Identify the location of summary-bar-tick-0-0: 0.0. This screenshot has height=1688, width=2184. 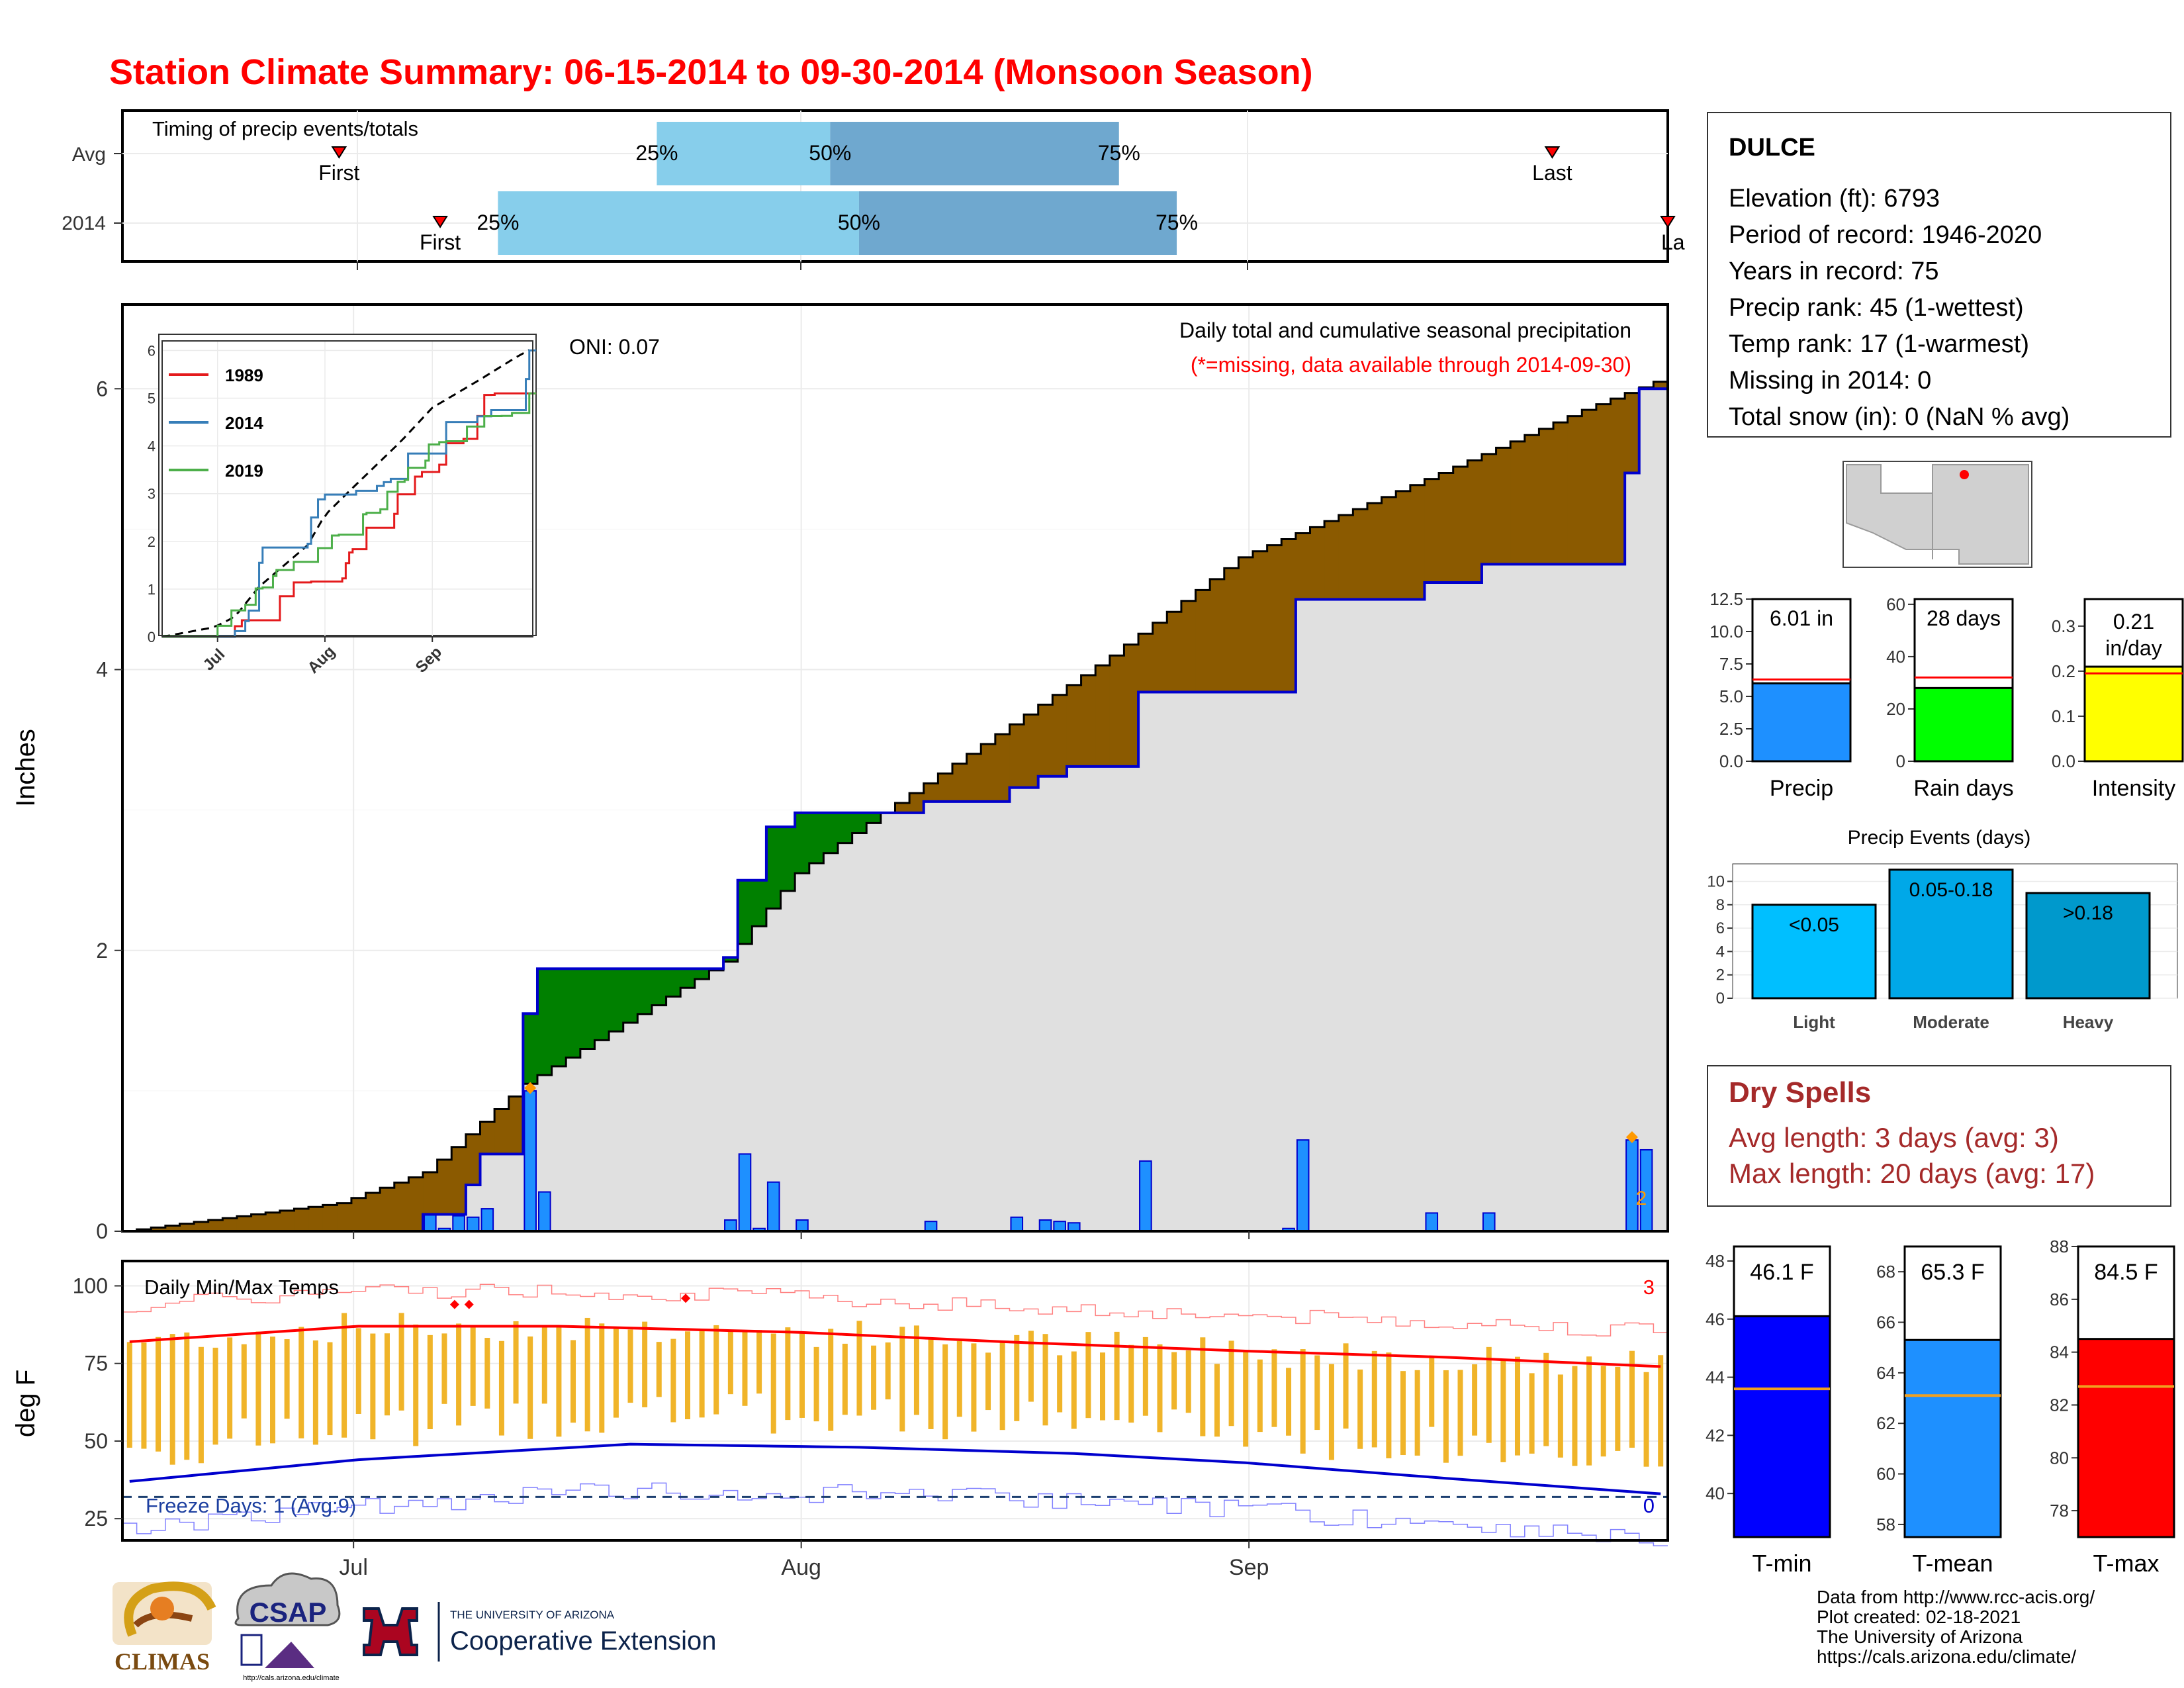
(1731, 761).